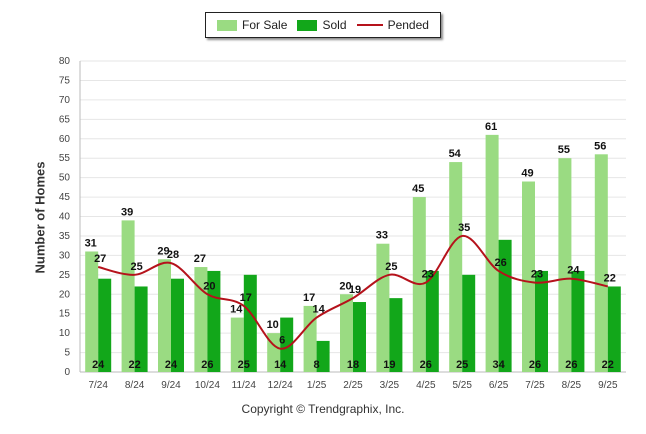  I want to click on y-tick-label: 75, so click(65, 80).